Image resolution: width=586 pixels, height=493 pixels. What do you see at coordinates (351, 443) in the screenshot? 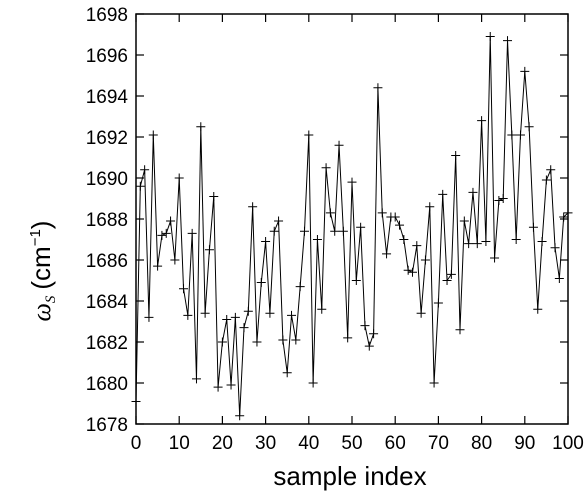
I see `x-tick-label: 50` at bounding box center [351, 443].